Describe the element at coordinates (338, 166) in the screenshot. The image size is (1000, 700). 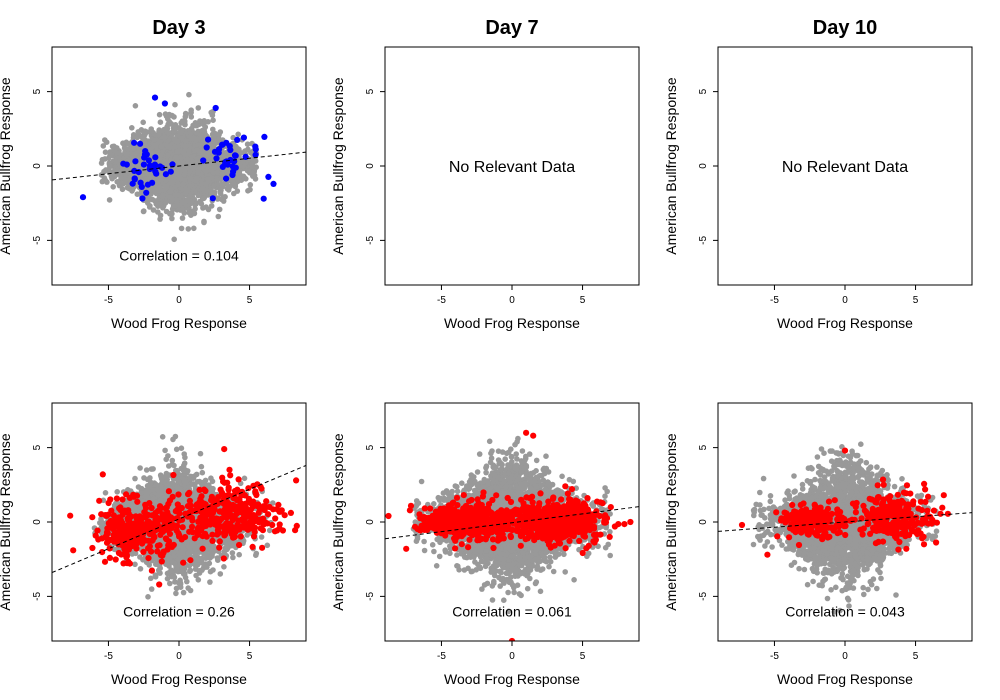
I see `y-axis-title: American Bullfrog Response` at that location.